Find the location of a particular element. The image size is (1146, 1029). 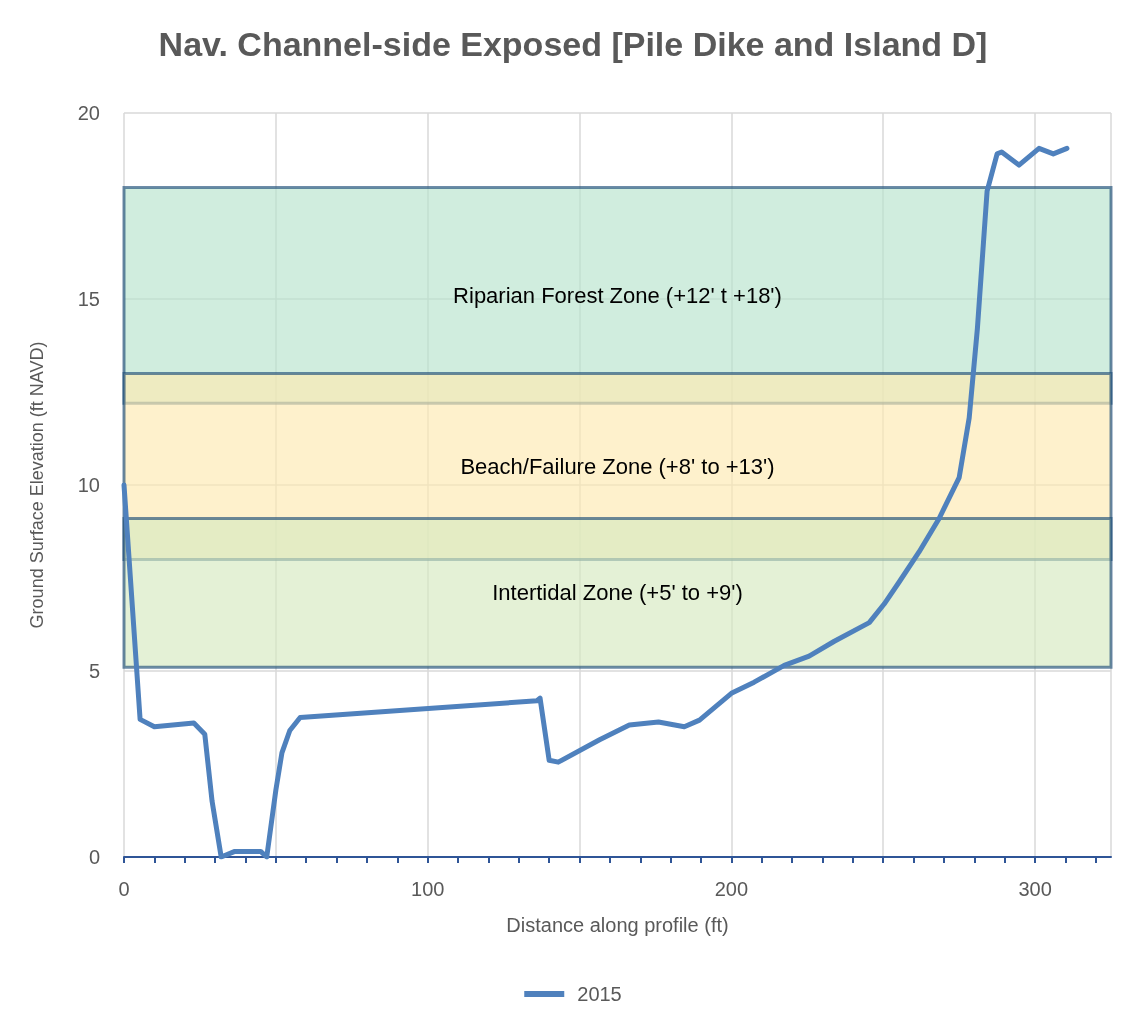

x-axis-title: Distance along profile (ft) is located at coordinates (617, 925).